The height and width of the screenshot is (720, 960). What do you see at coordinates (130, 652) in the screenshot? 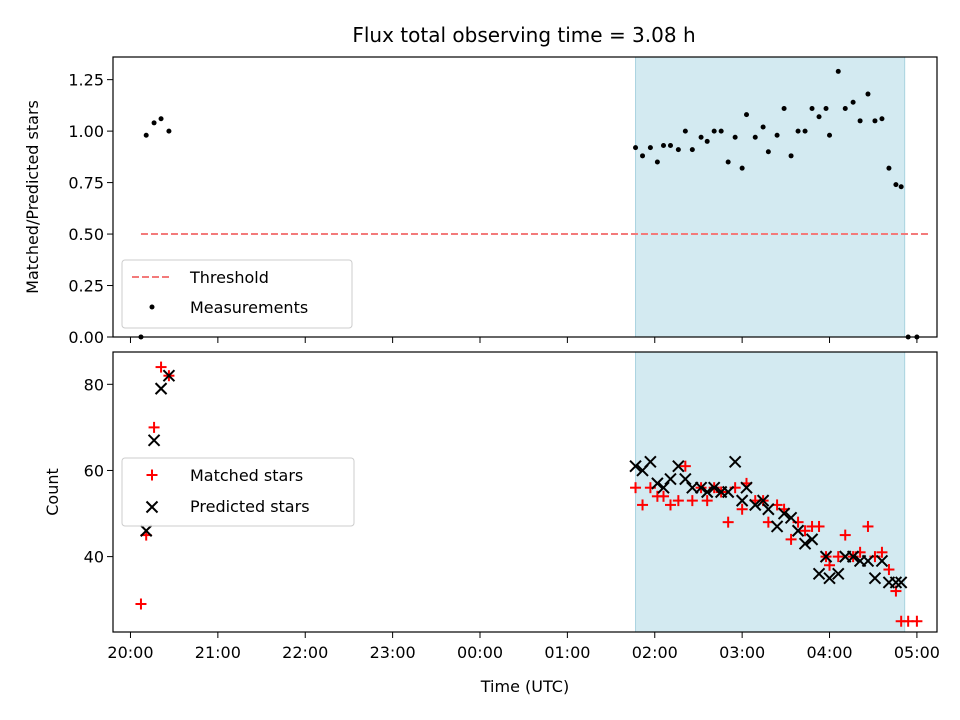
I see `x-tick-label: 20:00` at bounding box center [130, 652].